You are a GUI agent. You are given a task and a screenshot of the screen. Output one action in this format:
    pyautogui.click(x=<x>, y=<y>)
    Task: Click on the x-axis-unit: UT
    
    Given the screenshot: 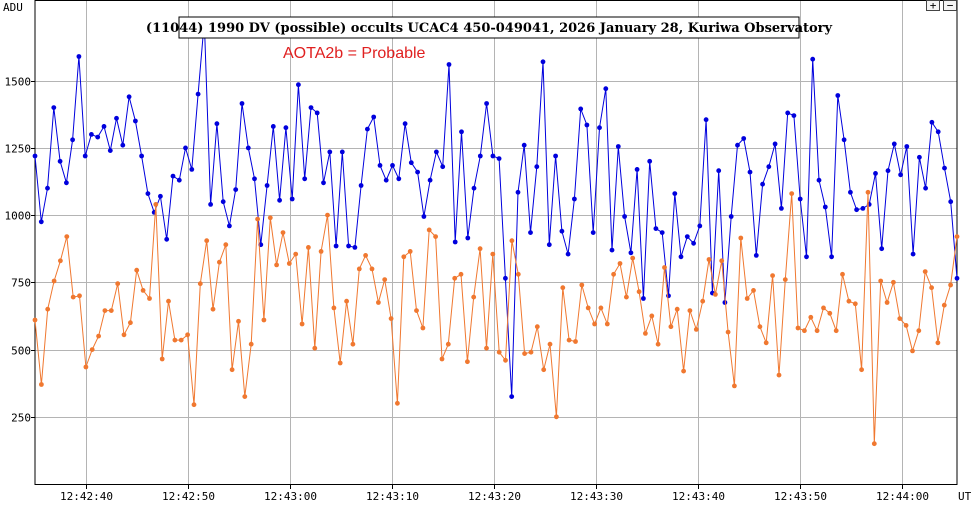 What is the action you would take?
    pyautogui.click(x=965, y=496)
    